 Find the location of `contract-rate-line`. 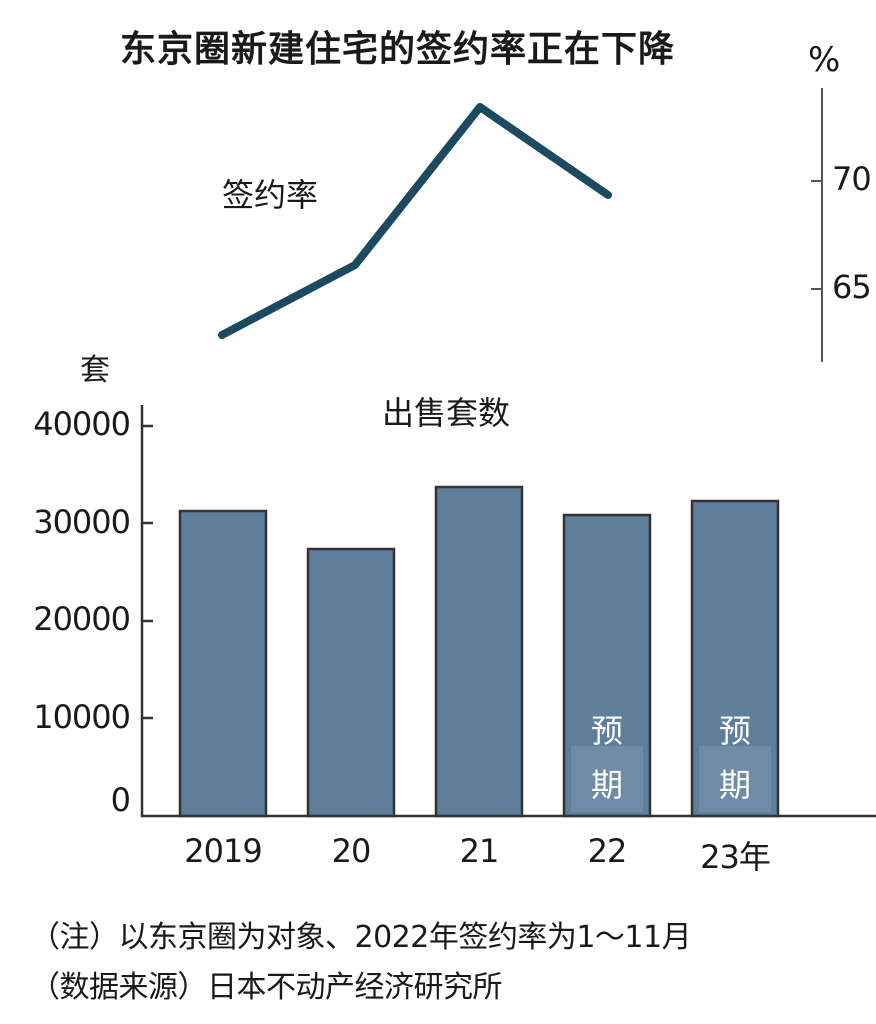

contract-rate-line is located at coordinates (415, 221).